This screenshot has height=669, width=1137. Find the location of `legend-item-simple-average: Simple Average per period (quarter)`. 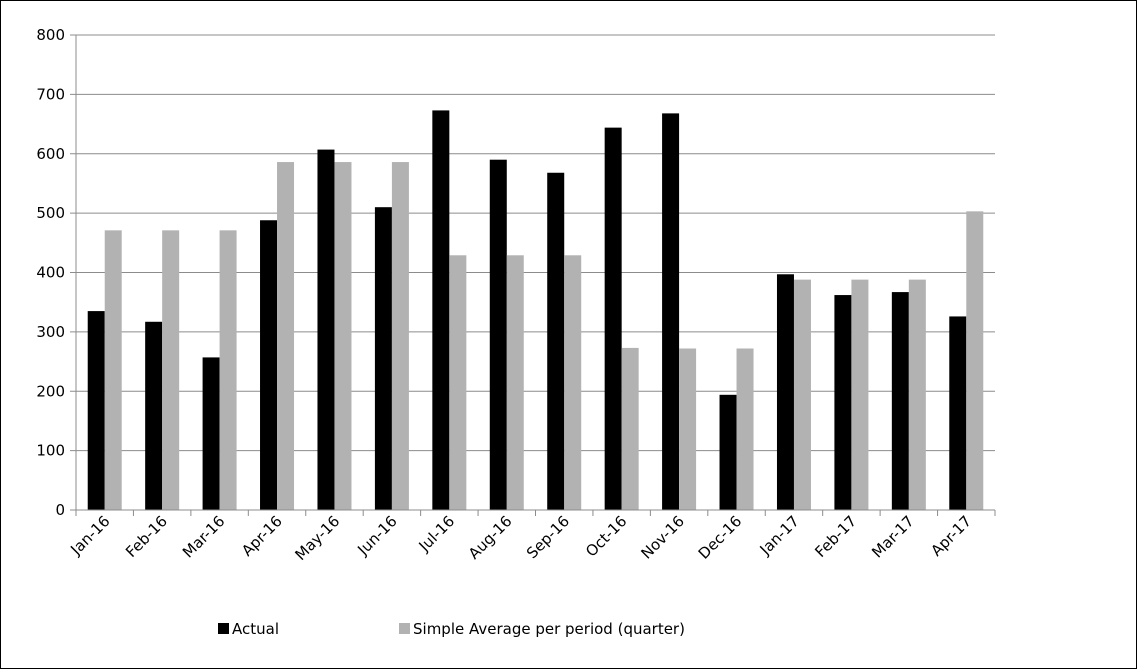

legend-item-simple-average: Simple Average per period (quarter) is located at coordinates (542, 629).